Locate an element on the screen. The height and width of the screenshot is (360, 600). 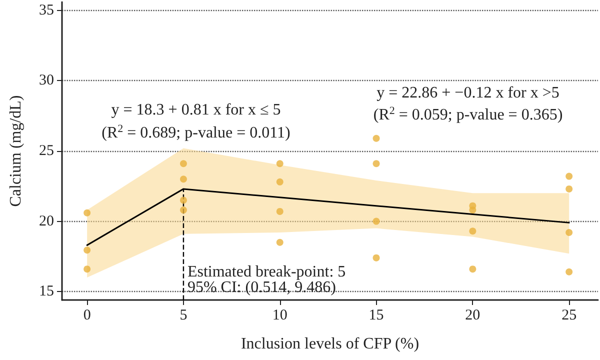
y-axis-title: Calcium (mg/dL) is located at coordinates (16, 151).